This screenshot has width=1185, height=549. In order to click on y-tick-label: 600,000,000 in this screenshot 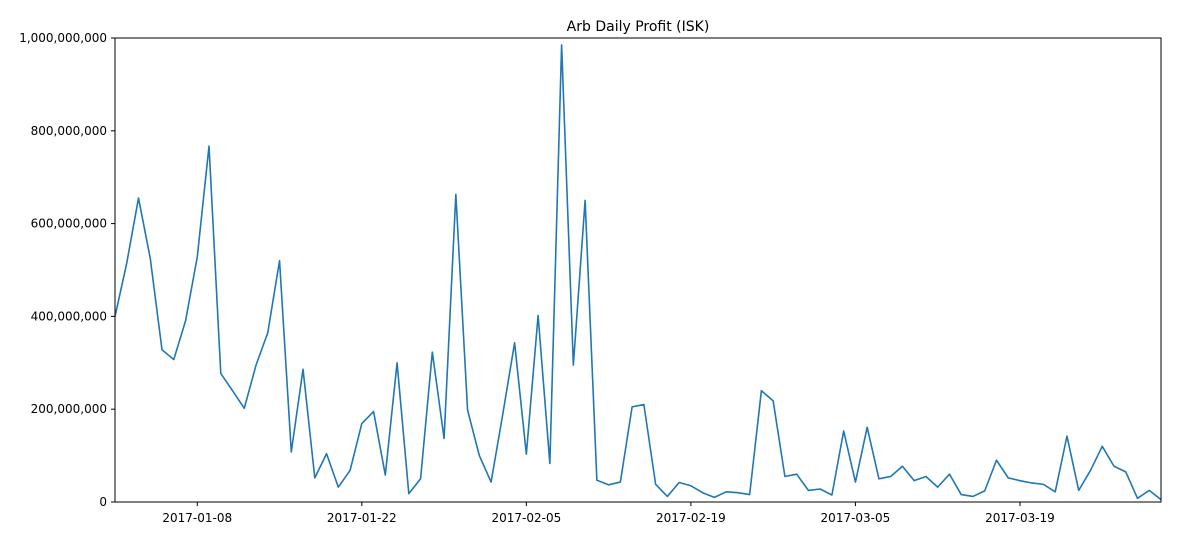, I will do `click(69, 224)`.